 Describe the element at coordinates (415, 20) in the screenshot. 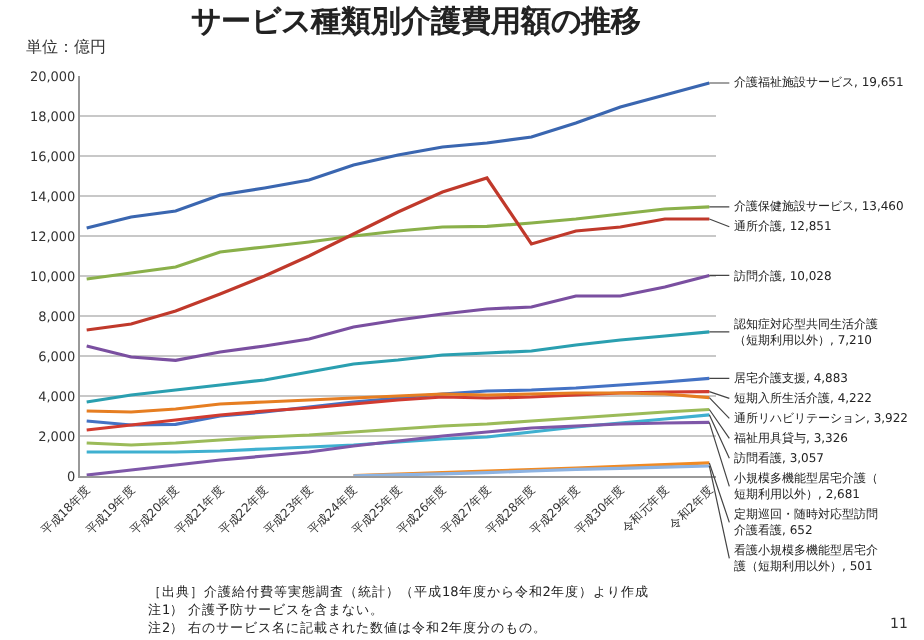

I see `chart-title: サービス種類別介護費用額の推移` at that location.